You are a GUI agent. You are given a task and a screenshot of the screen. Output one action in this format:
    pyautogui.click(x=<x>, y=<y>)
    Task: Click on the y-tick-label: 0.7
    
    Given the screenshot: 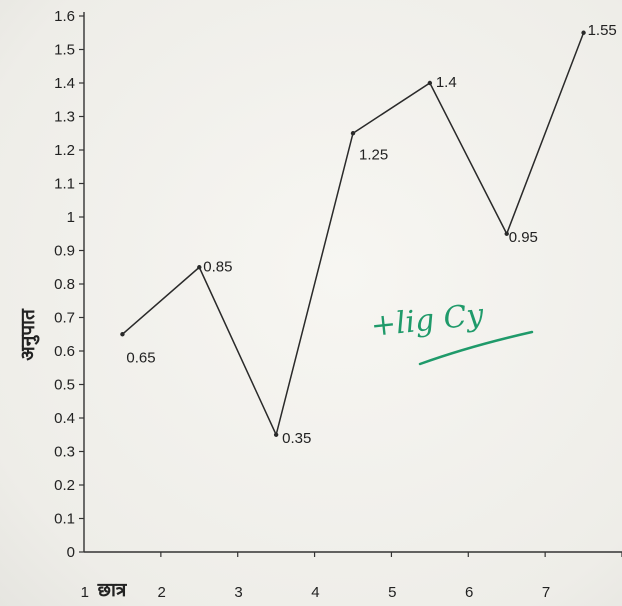 What is the action you would take?
    pyautogui.click(x=64, y=318)
    